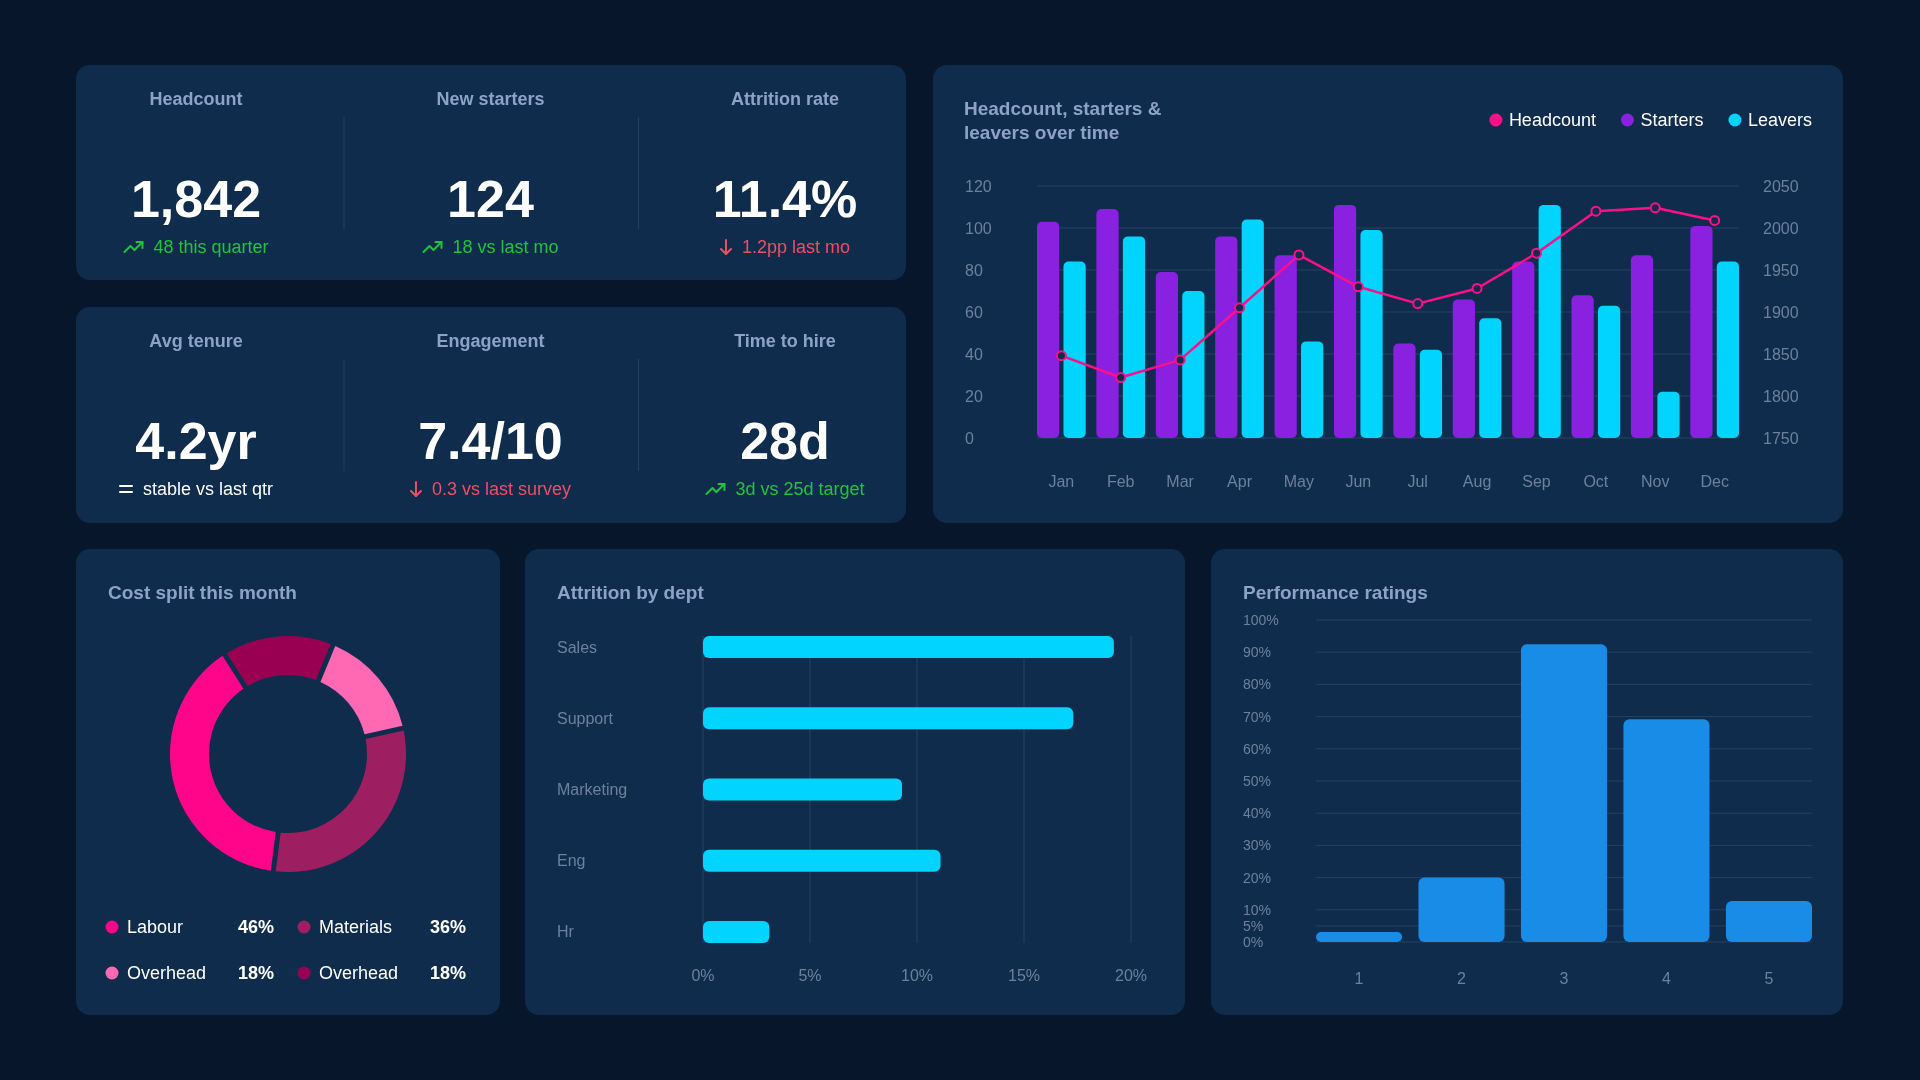  Describe the element at coordinates (1769, 978) in the screenshot. I see `x-tick-label: 5` at that location.